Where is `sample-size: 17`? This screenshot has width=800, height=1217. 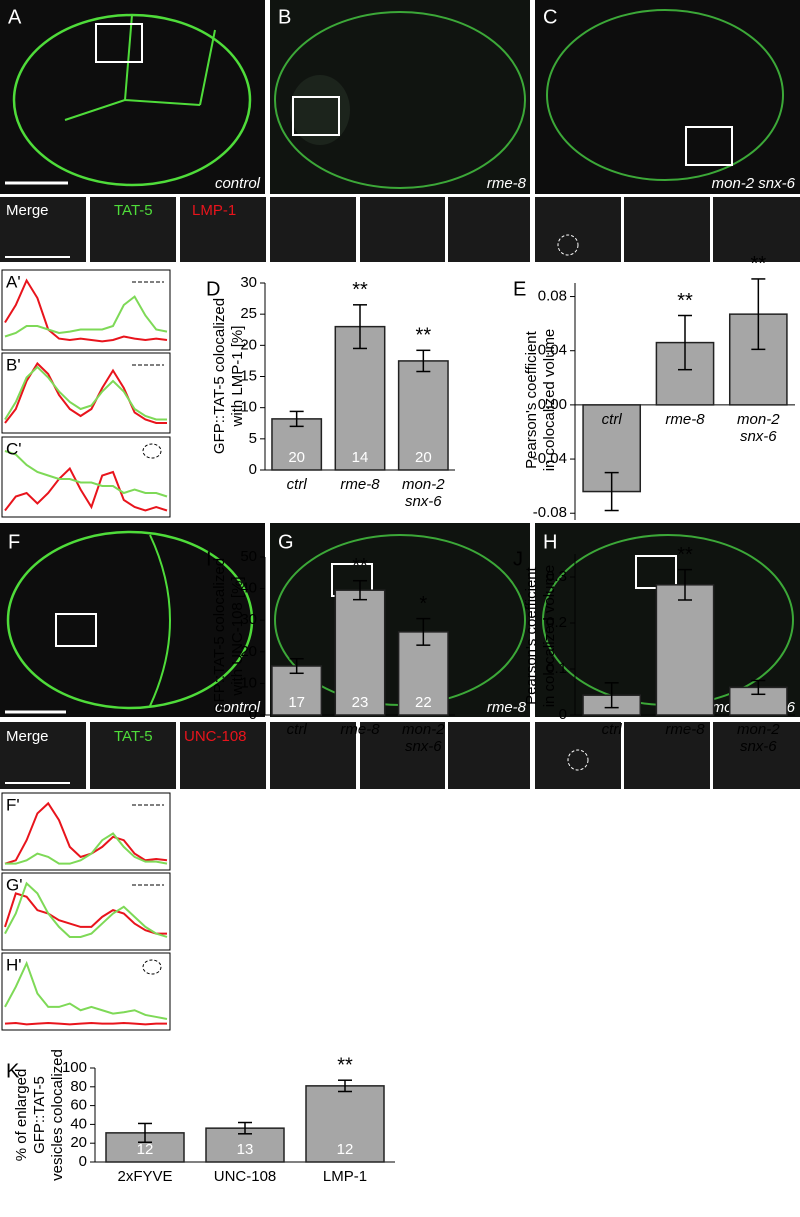
sample-size: 17 is located at coordinates (296, 702).